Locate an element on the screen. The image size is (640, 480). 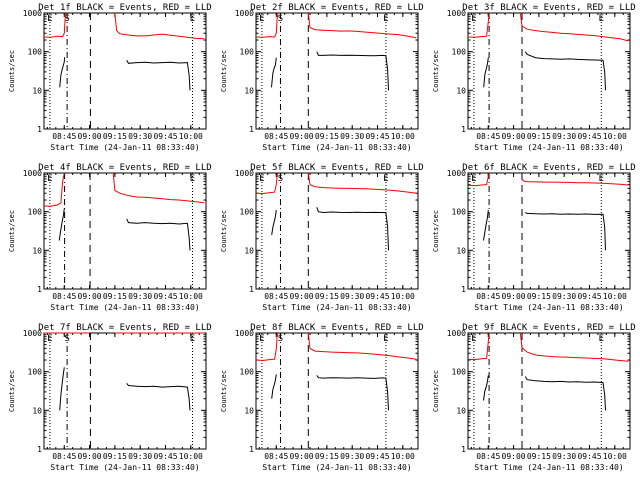
panel-title: Det 6f BLACK = Events, RED = LLD is located at coordinates (548, 168).